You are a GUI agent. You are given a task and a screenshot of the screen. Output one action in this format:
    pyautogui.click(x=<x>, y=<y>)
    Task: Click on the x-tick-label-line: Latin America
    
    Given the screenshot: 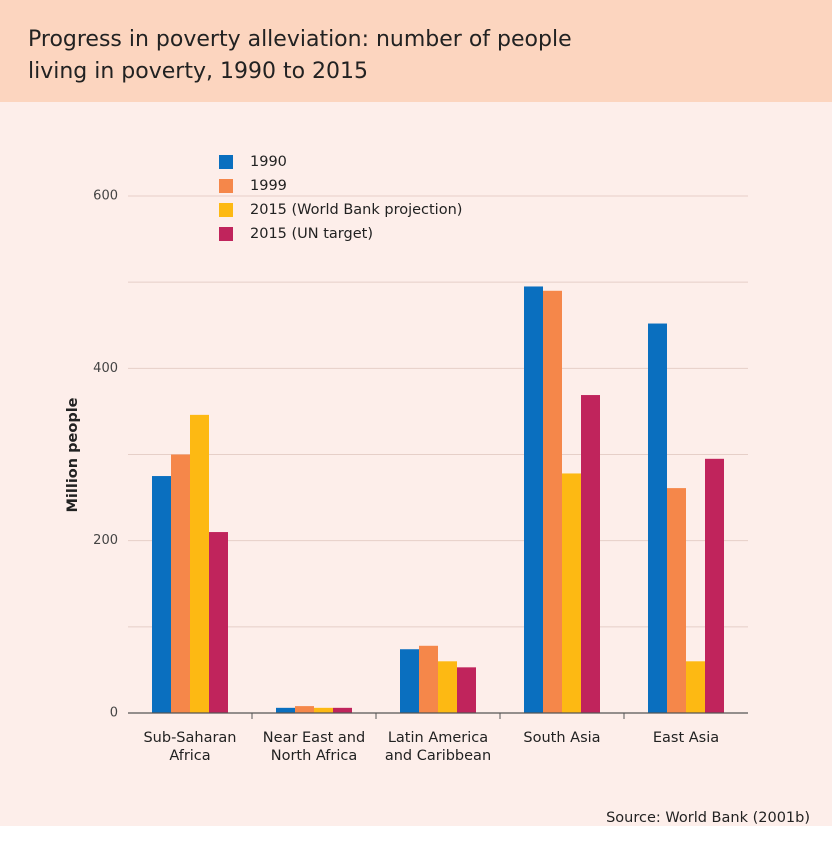 What is the action you would take?
    pyautogui.click(x=438, y=738)
    